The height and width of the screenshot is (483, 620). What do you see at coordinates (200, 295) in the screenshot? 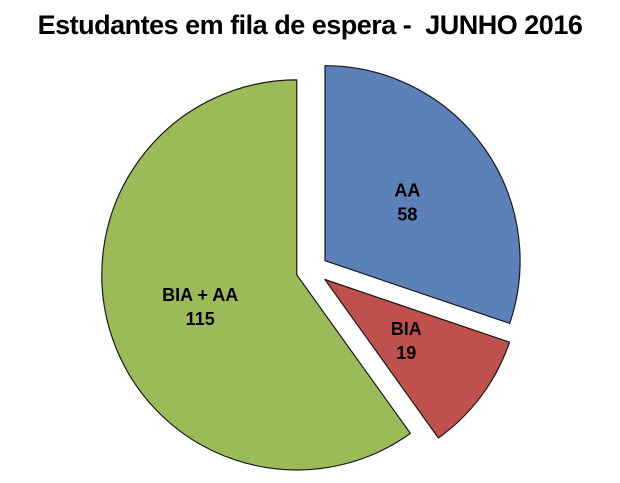
I see `slice-label-bia-aa: BIA + AA` at bounding box center [200, 295].